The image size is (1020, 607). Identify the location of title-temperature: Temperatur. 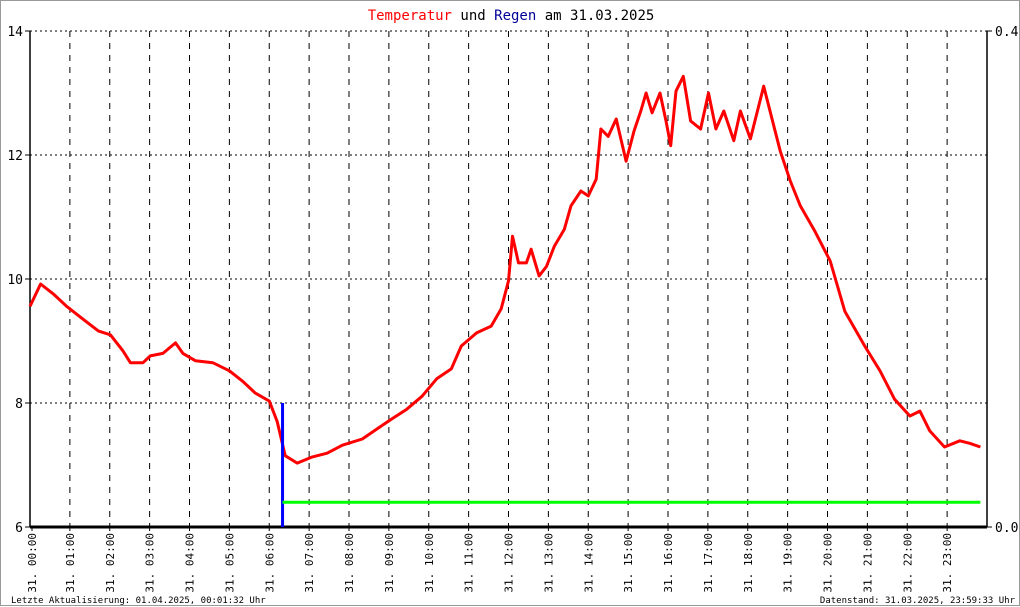
(410, 16).